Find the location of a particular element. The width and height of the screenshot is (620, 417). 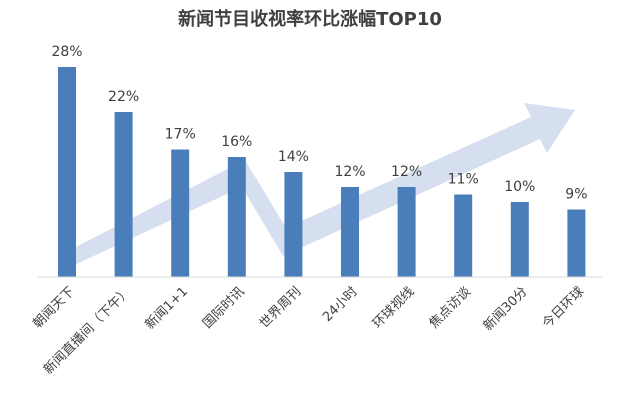

value-label-6: 12% is located at coordinates (349, 172).